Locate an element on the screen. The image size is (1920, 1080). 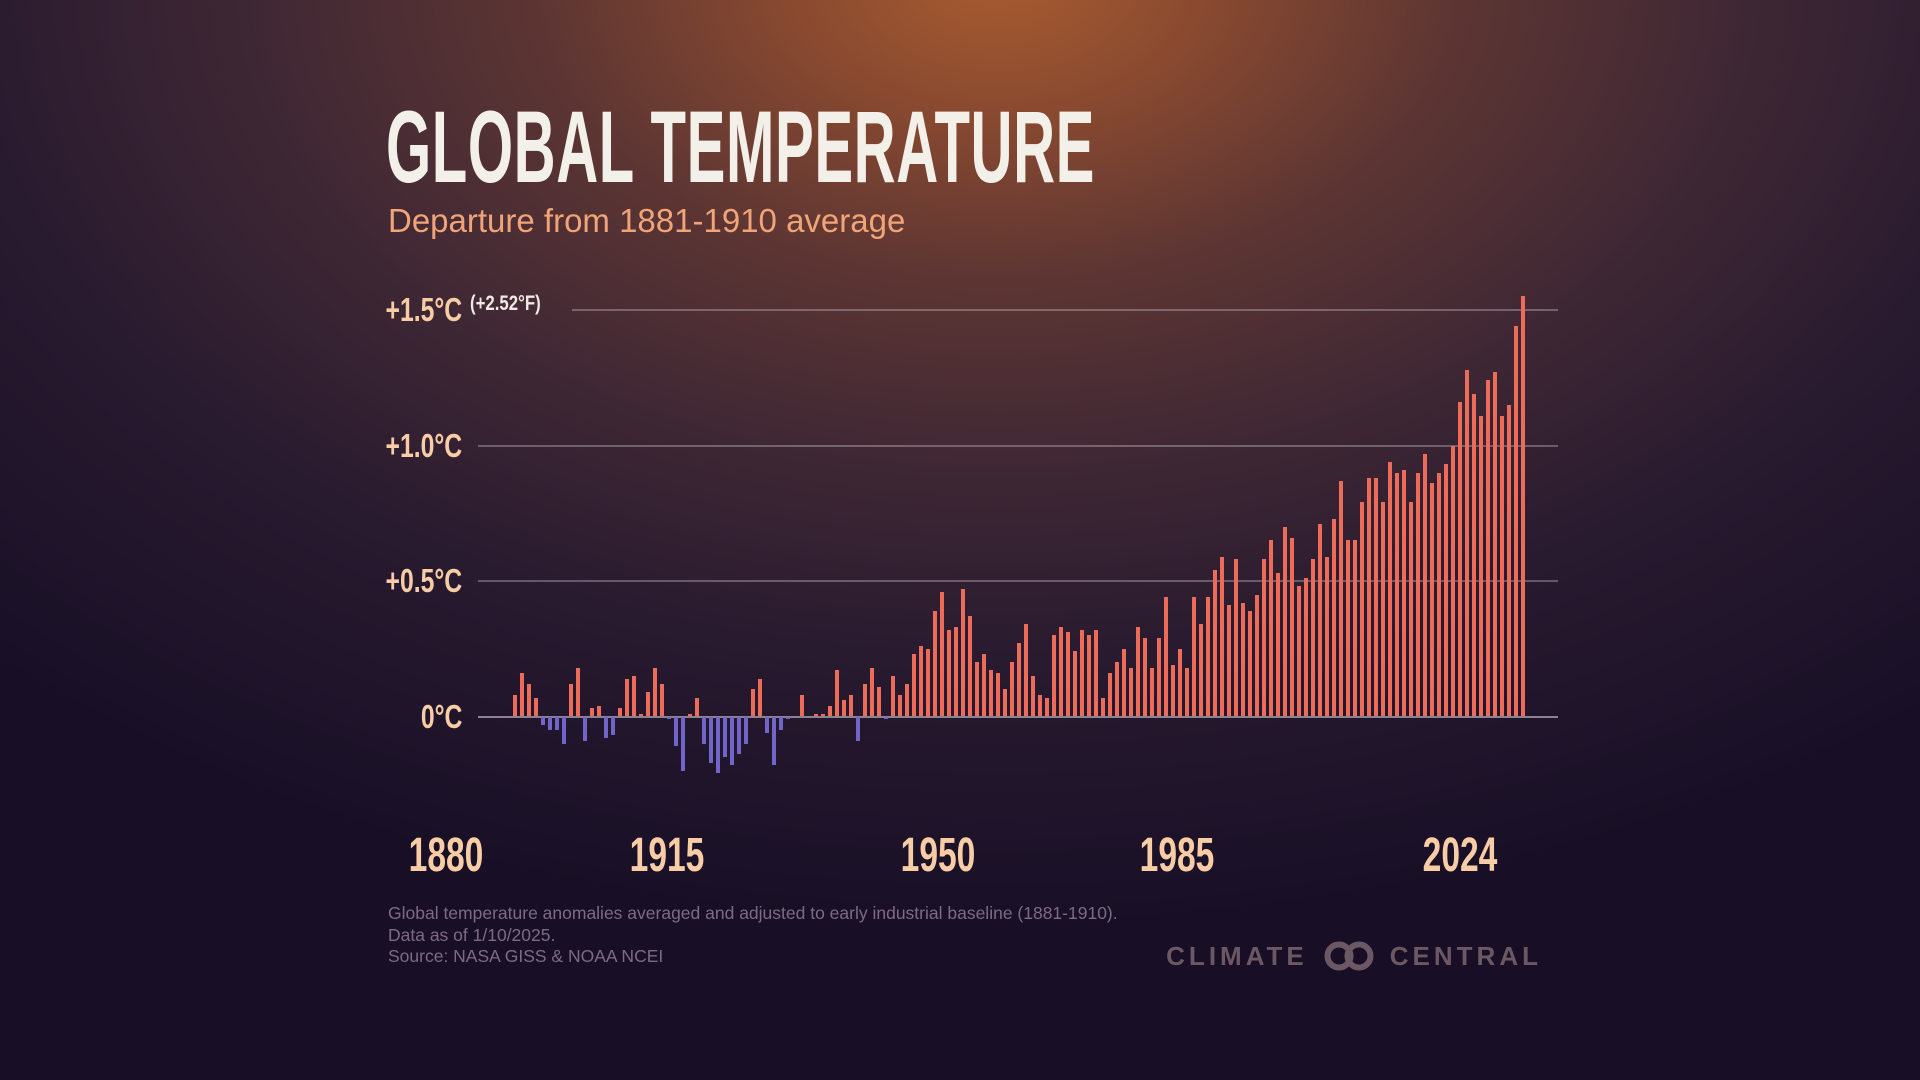
gridline-+1.5°C is located at coordinates (1065, 310).